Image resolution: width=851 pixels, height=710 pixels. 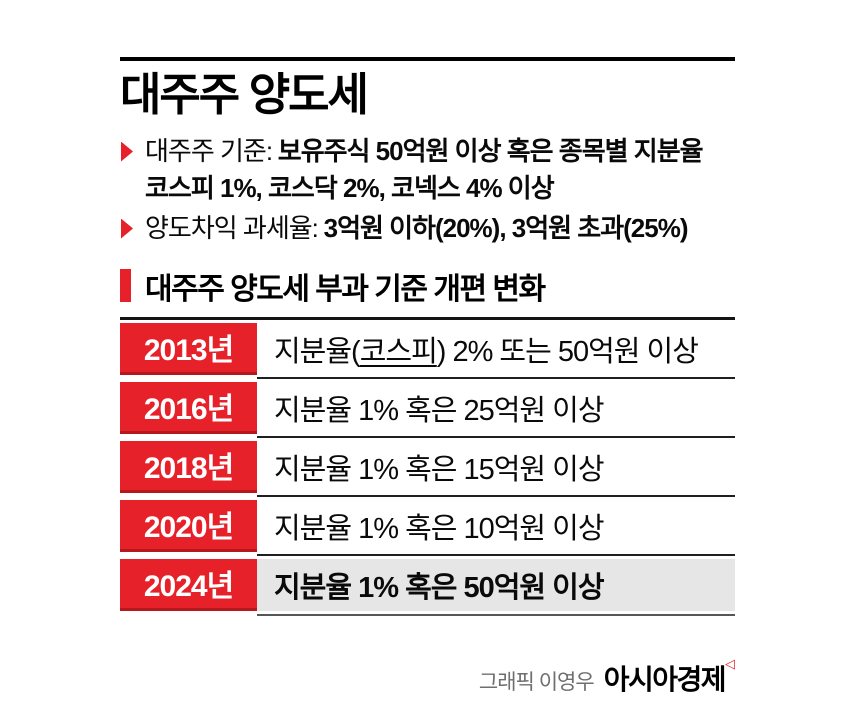 I want to click on section-title: 대주주 양도세 부과 기준 개편 변화, so click(x=345, y=289).